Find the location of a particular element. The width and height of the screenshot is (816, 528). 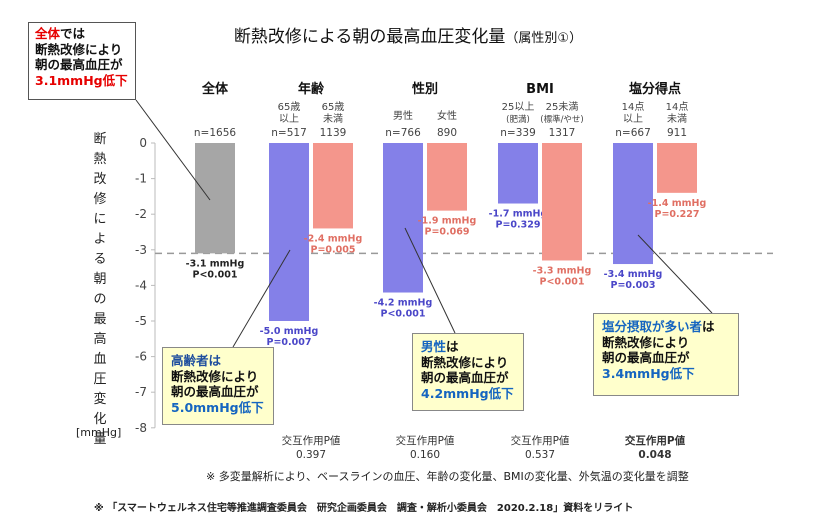

group-label: BMI is located at coordinates (540, 89).